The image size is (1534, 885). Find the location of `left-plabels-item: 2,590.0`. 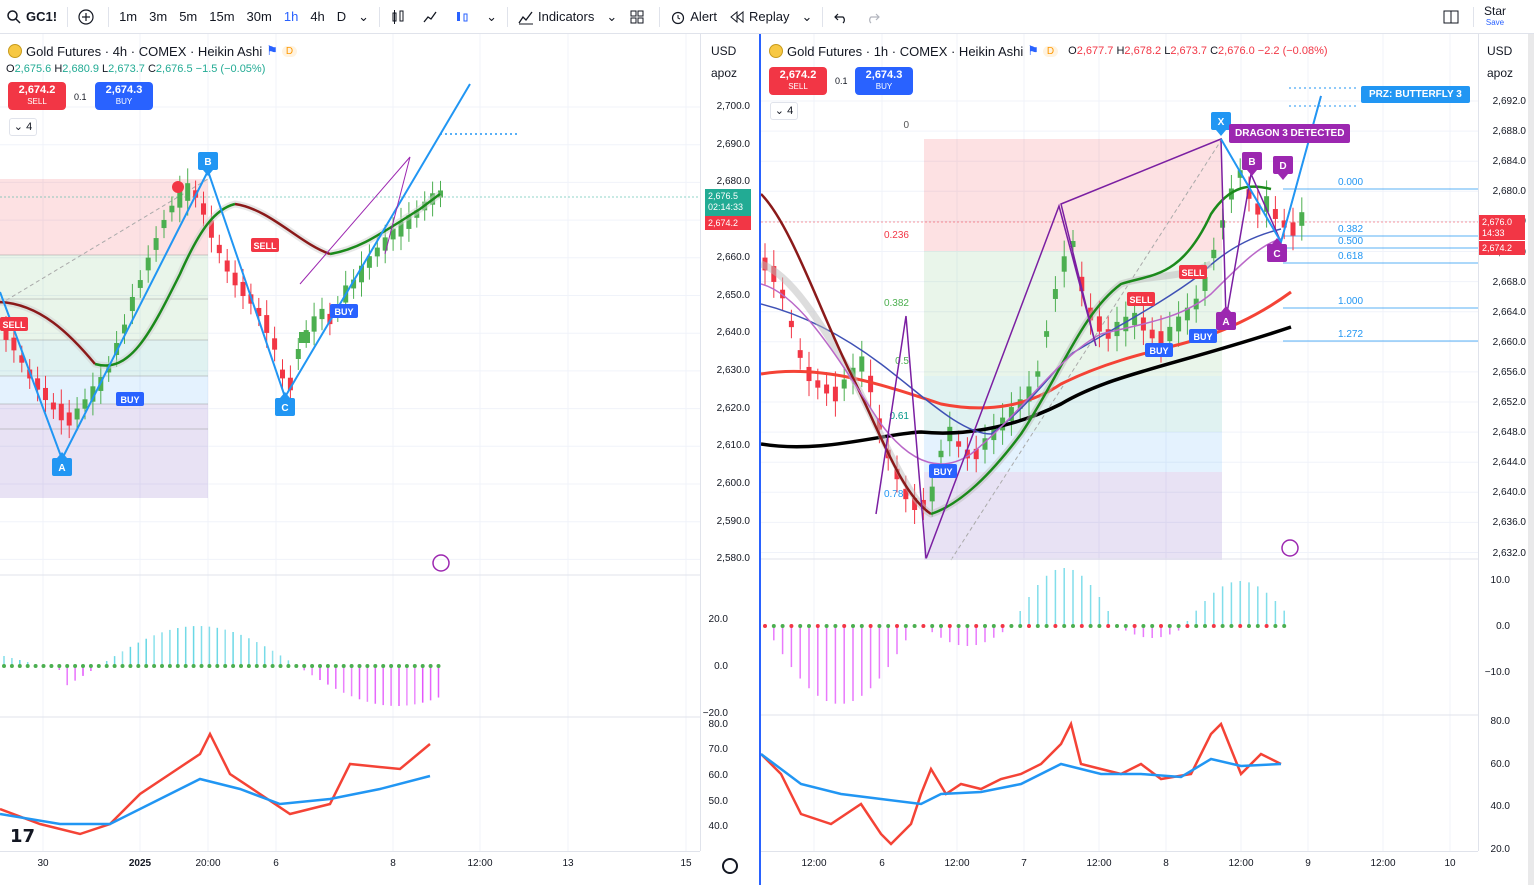

left-plabels-item: 2,590.0 is located at coordinates (733, 521).